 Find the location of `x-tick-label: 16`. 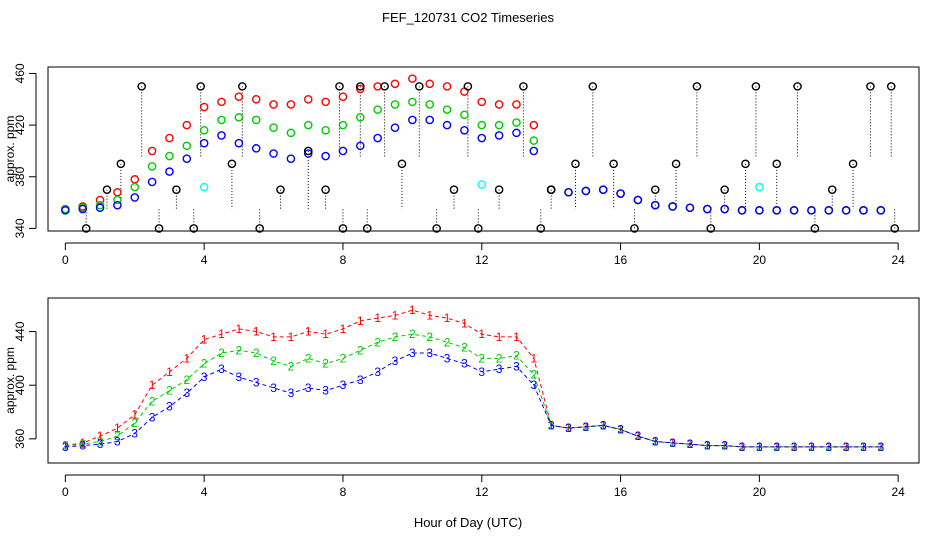

x-tick-label: 16 is located at coordinates (621, 492).